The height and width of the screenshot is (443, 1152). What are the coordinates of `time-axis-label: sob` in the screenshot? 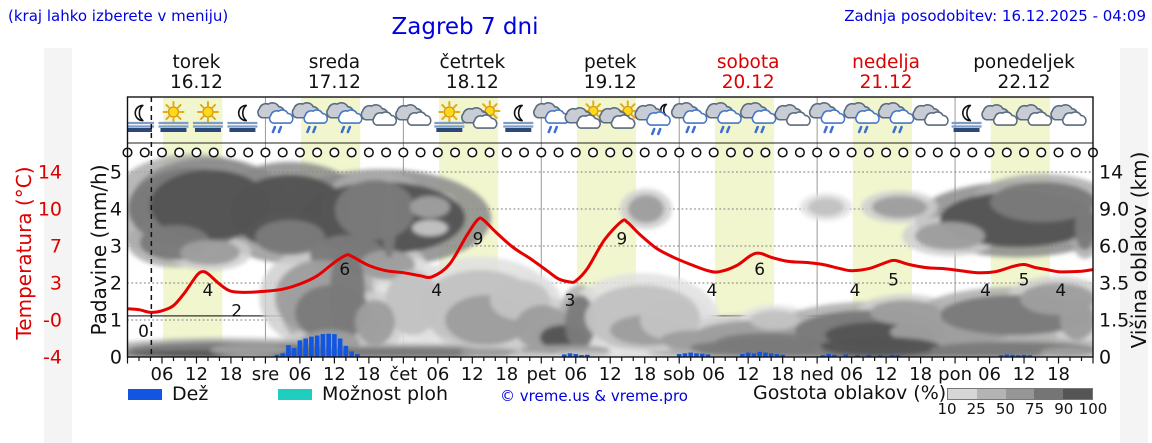 It's located at (679, 374).